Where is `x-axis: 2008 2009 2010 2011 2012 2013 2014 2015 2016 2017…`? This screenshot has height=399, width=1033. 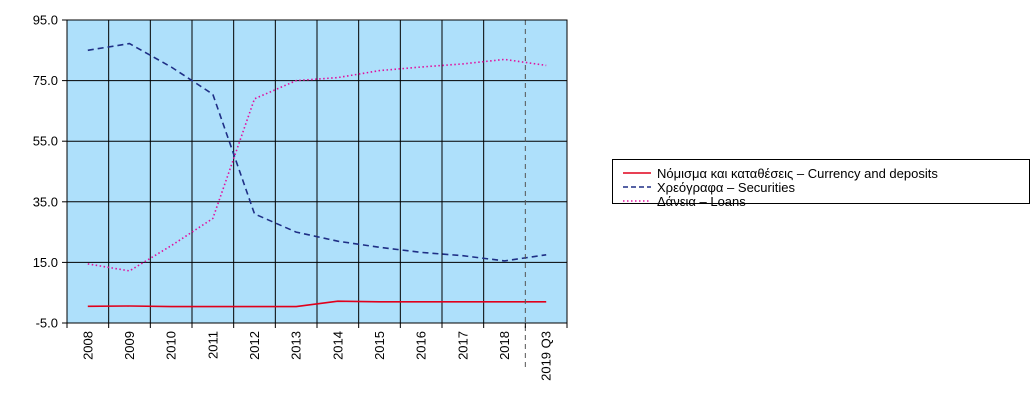
x-axis: 2008 2009 2010 2011 2012 2013 2014 2015 2016 2017… is located at coordinates (317, 352).